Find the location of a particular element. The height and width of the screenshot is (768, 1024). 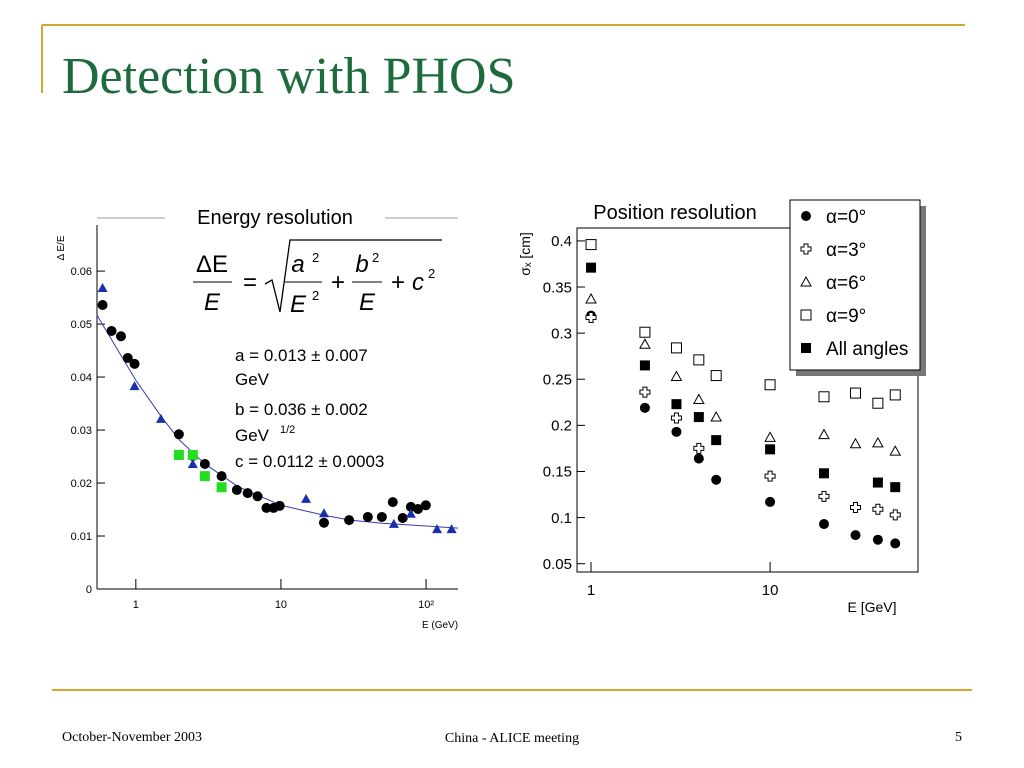

x-axis-label: E [GeV] is located at coordinates (871, 607).